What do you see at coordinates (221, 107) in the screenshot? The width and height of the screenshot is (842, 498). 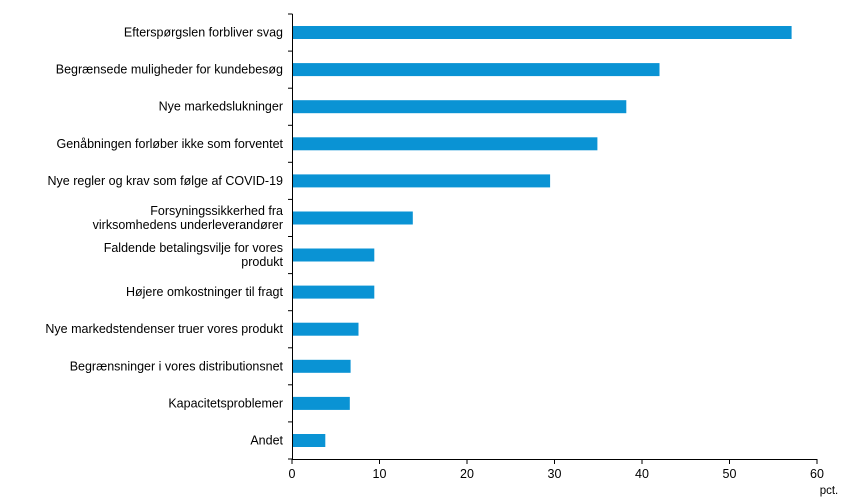 I see `category-label-2: Nye markedslukninger` at bounding box center [221, 107].